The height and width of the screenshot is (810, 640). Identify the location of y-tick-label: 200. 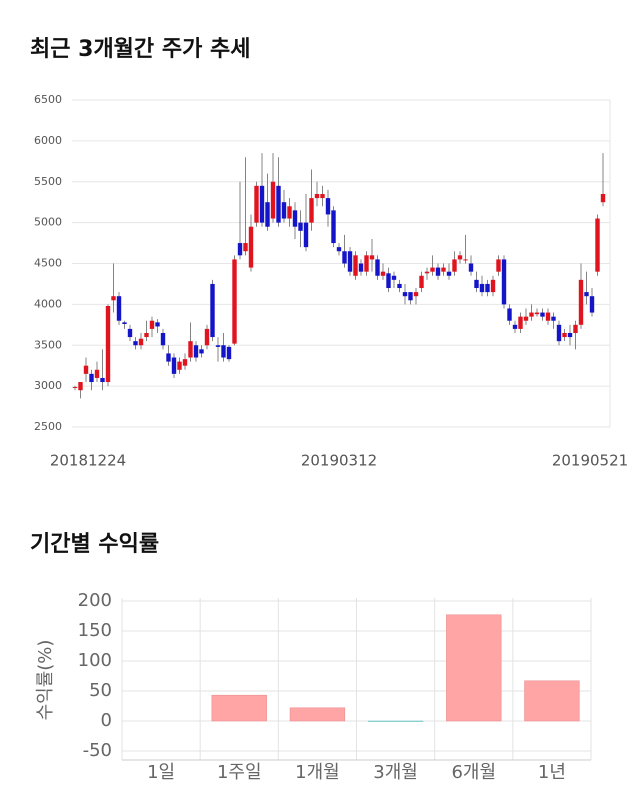
(95, 600).